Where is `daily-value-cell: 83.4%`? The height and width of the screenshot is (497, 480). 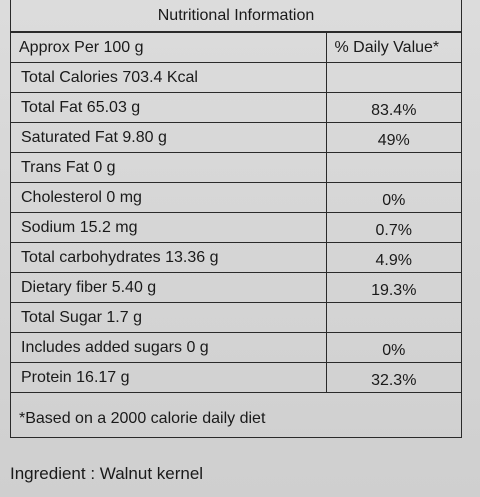 daily-value-cell: 83.4% is located at coordinates (393, 107).